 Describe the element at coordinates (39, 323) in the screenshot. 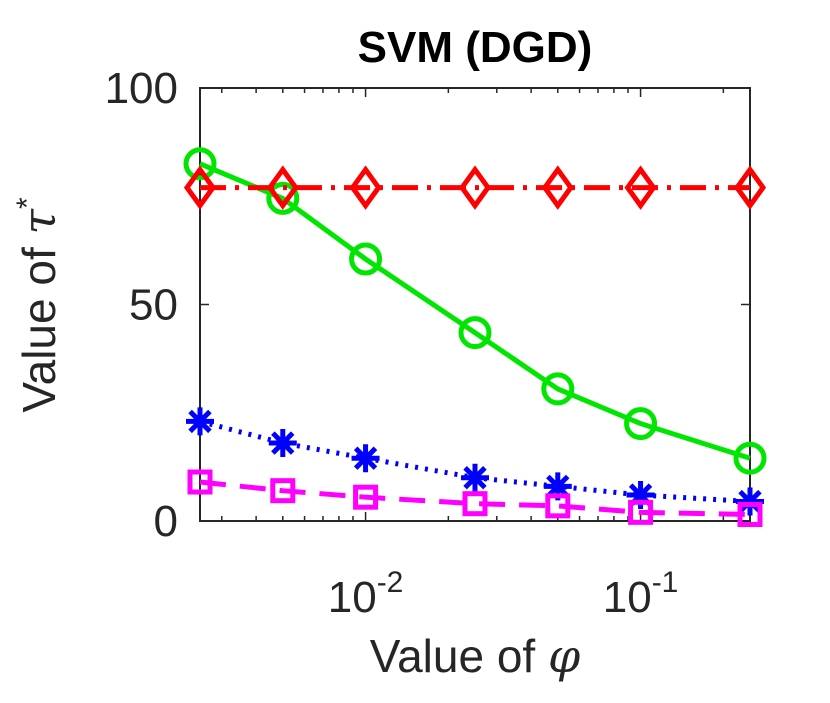

I see `y-axis-label-text: Value of` at that location.